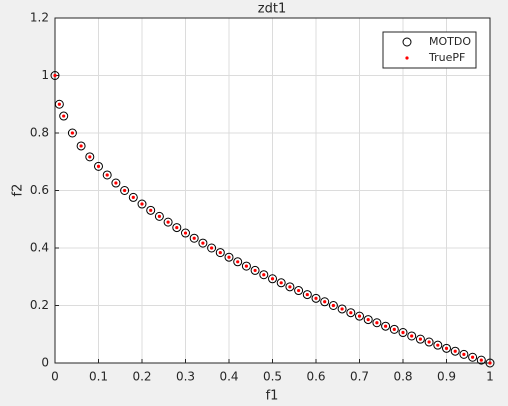 This screenshot has height=406, width=508. Describe the element at coordinates (450, 41) in the screenshot. I see `legend-label: MOTDO` at that location.